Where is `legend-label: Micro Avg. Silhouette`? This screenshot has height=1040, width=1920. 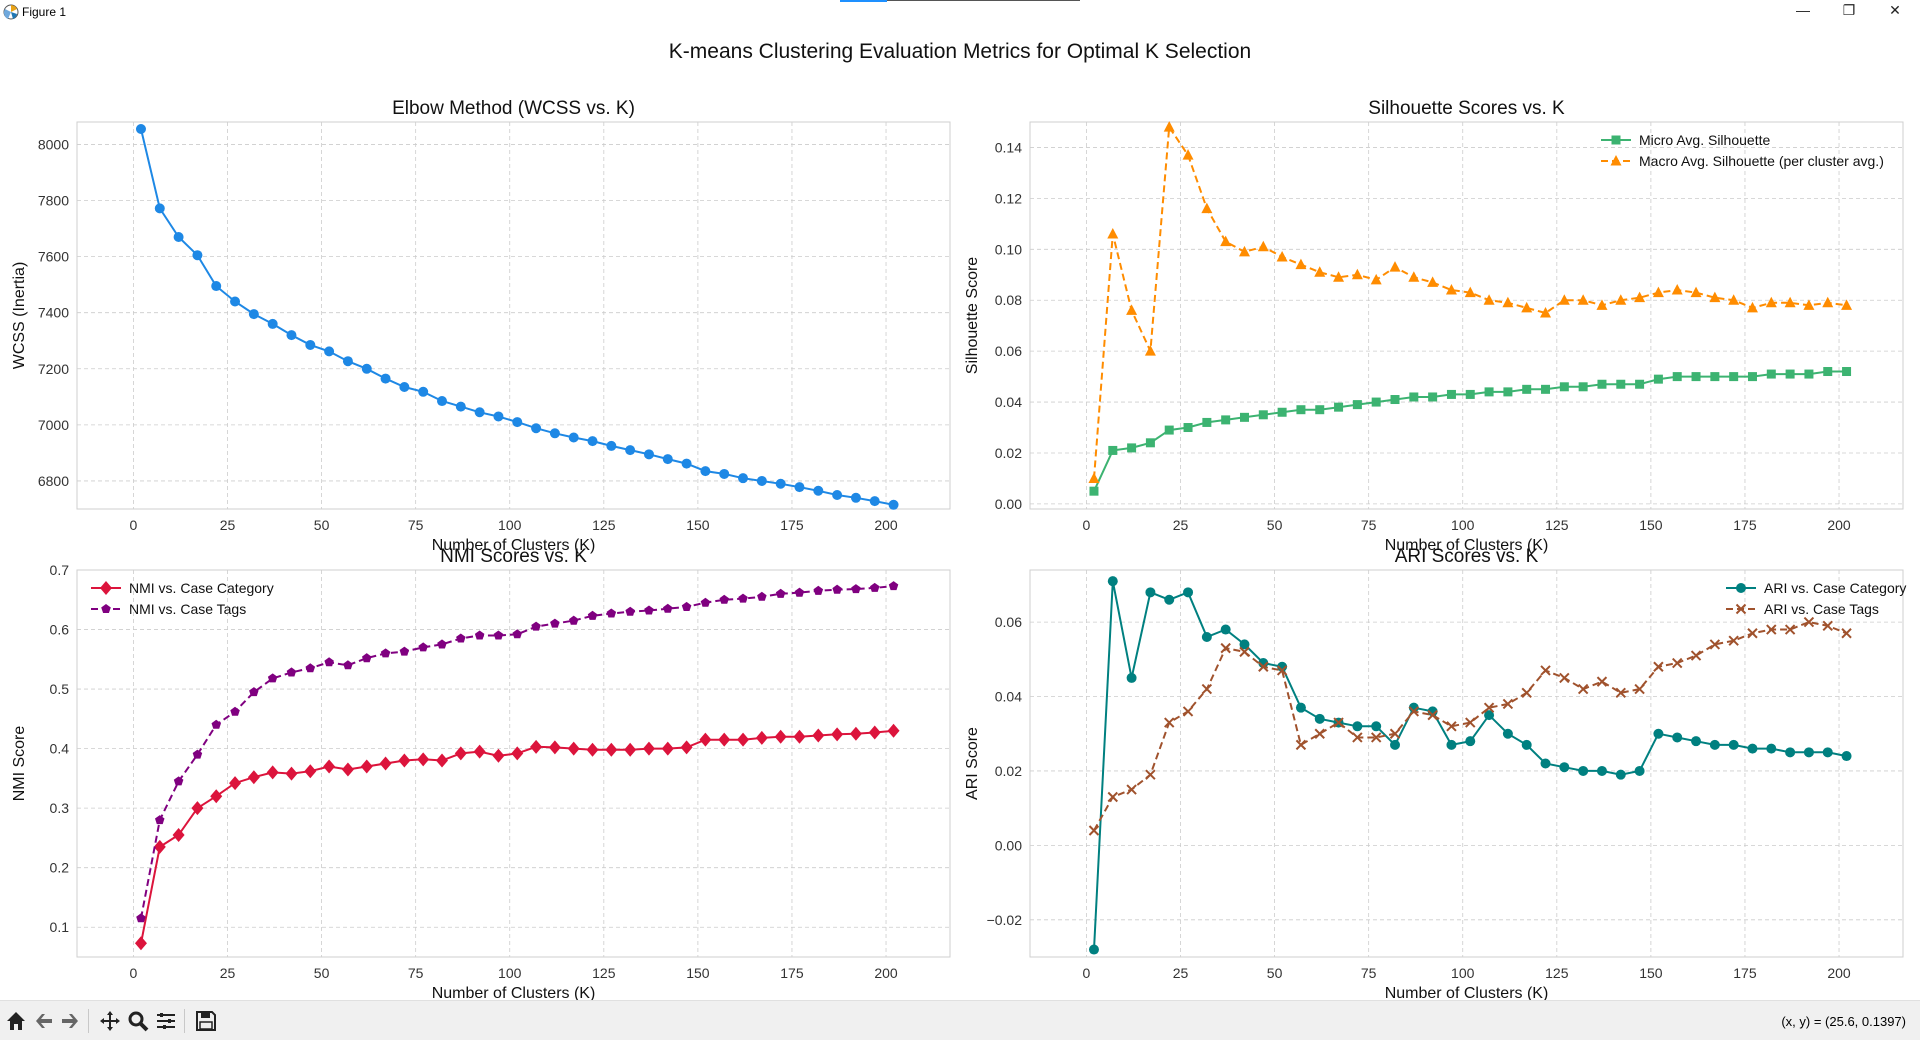 legend-label: Micro Avg. Silhouette is located at coordinates (1704, 140).